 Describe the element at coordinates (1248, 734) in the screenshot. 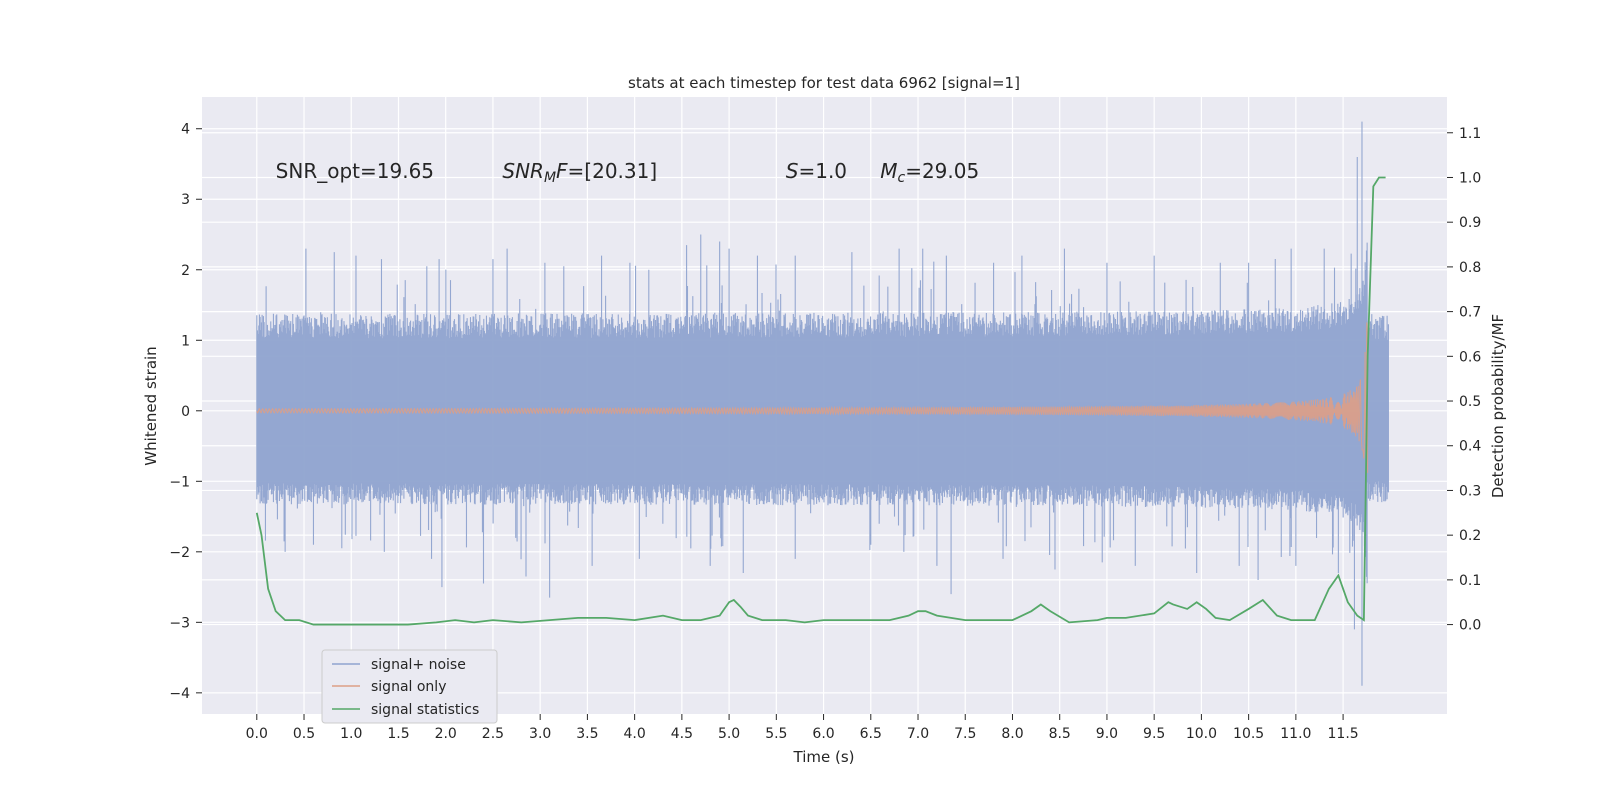

I see `x-tick-label: 10.5` at that location.